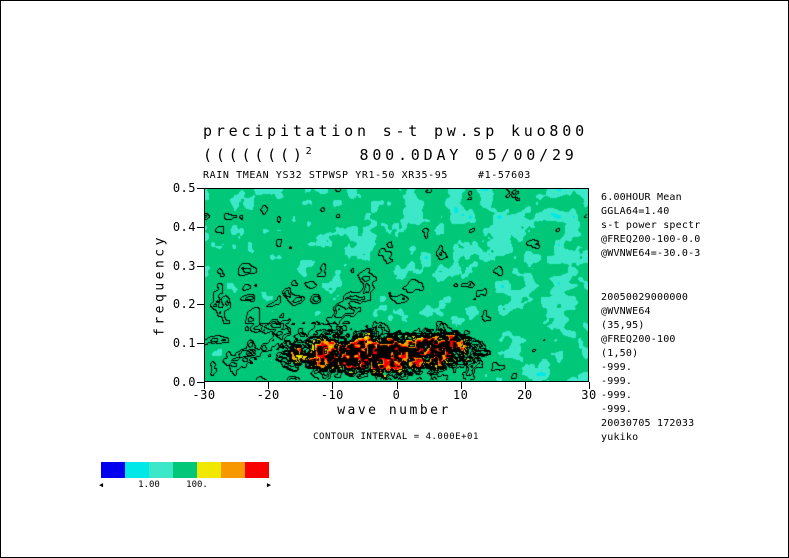 This screenshot has height=558, width=789. What do you see at coordinates (648, 423) in the screenshot?
I see `annotation-line: 20030705 172033` at bounding box center [648, 423].